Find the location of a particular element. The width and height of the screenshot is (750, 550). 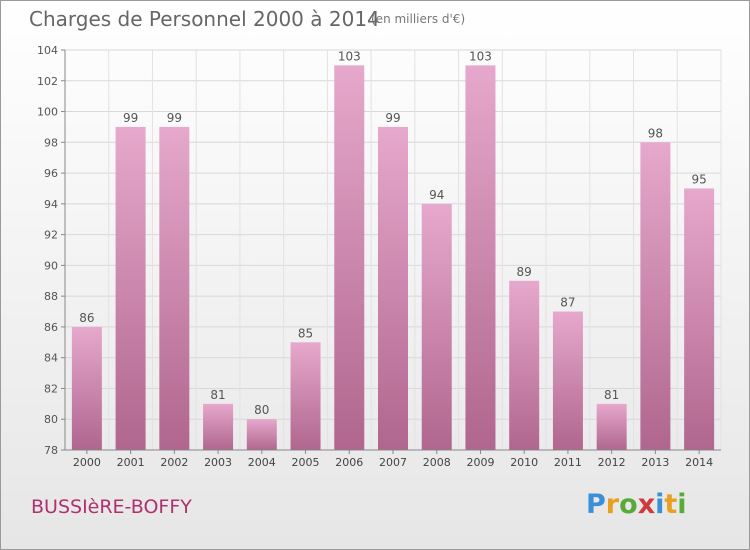

y-tick-label: 82 is located at coordinates (51, 388).